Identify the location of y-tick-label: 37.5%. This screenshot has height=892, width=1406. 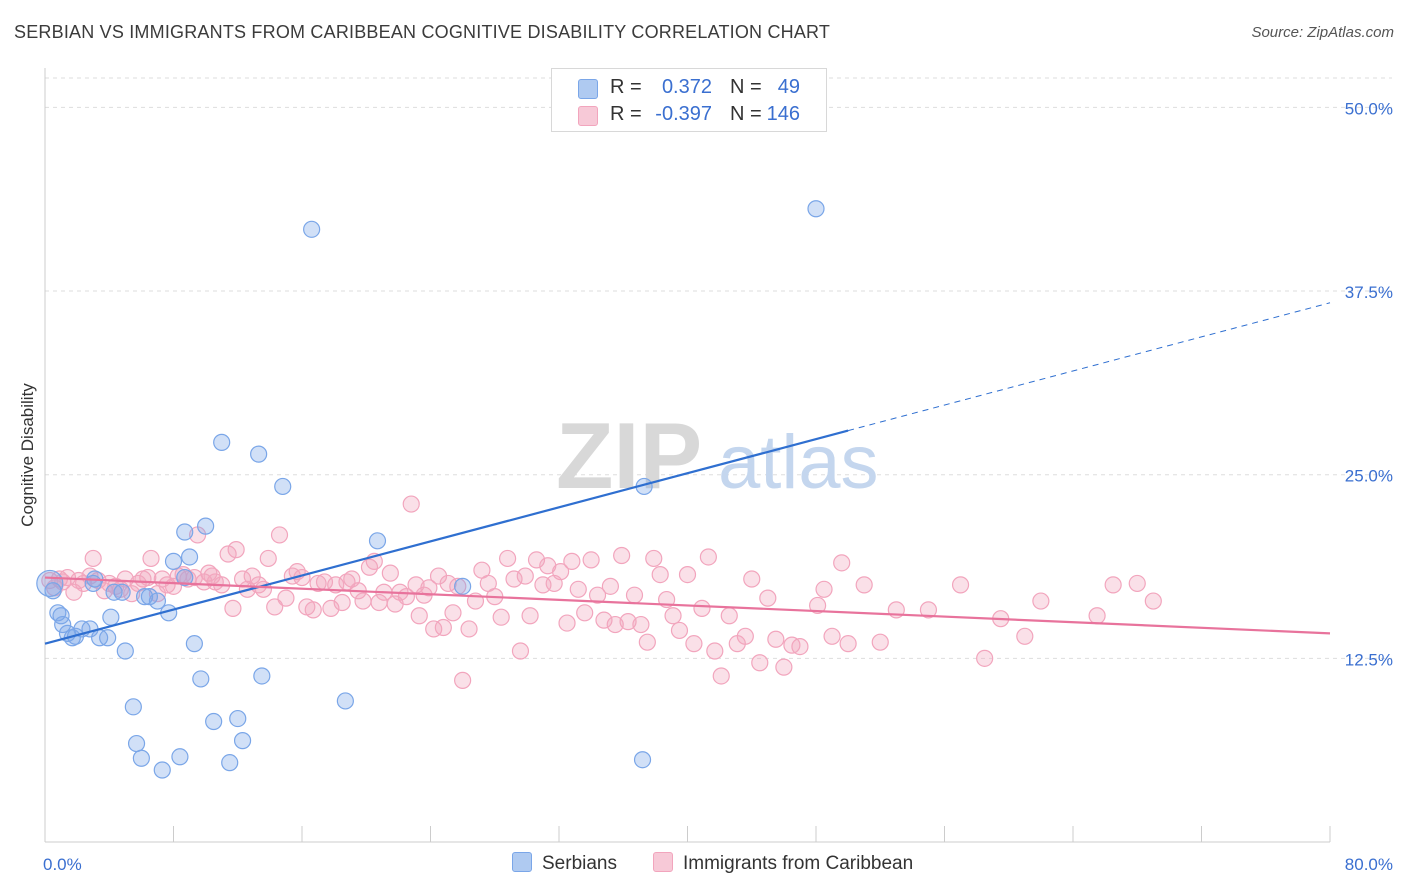
(1369, 292).